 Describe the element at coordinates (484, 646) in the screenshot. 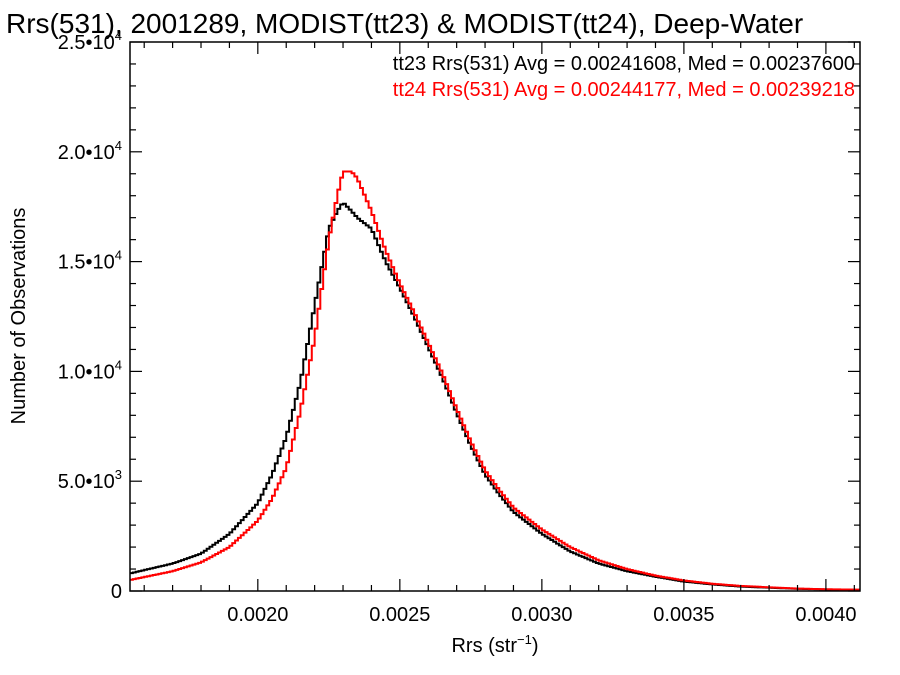

I see `x-axis-label-main: Rrs (str` at that location.